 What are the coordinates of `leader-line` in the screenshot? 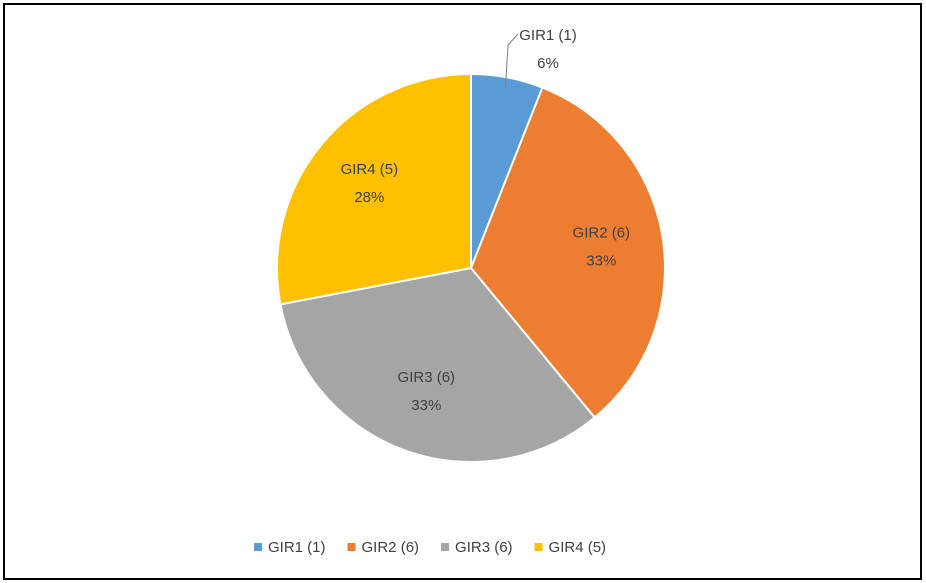 It's located at (511, 60).